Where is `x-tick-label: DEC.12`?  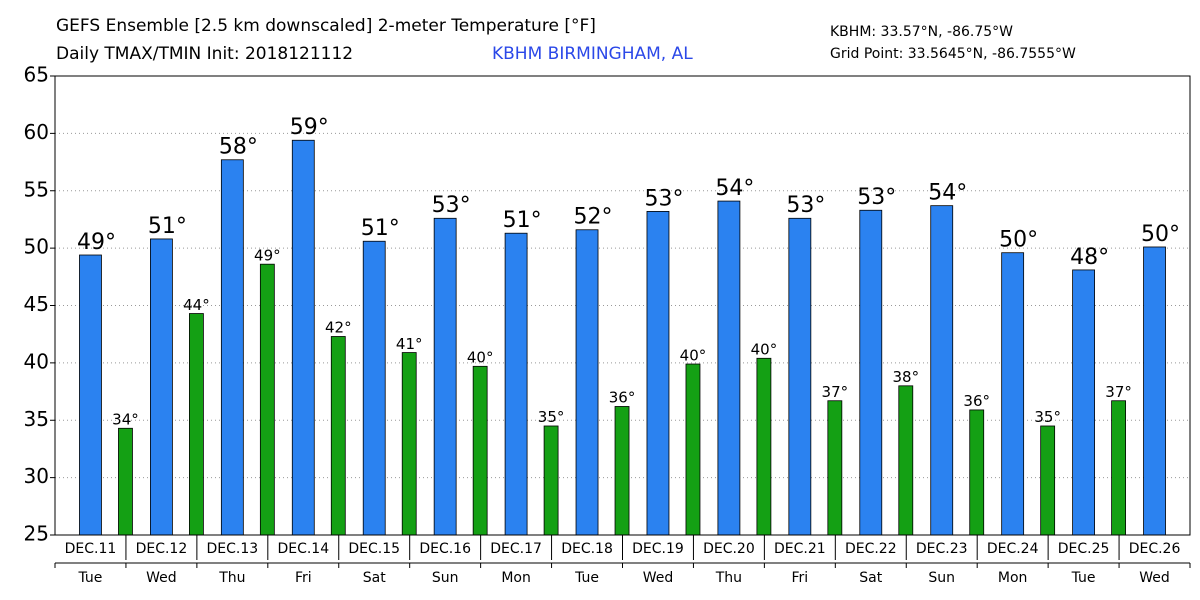 x-tick-label: DEC.12 is located at coordinates (162, 549).